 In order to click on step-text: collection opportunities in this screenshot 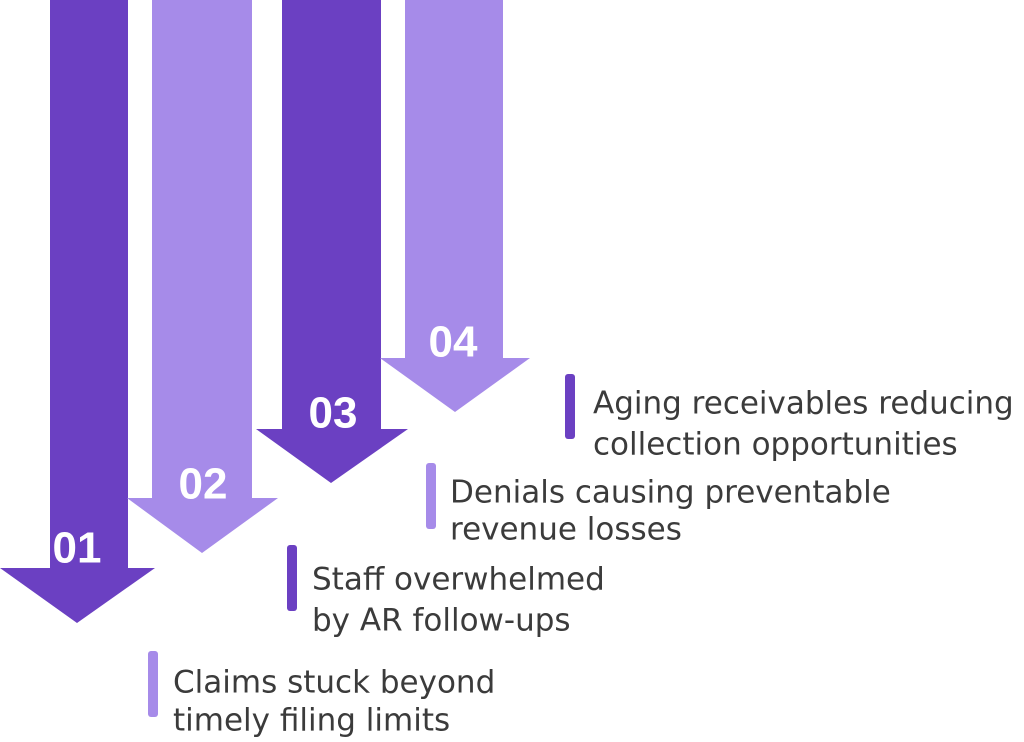, I will do `click(775, 445)`.